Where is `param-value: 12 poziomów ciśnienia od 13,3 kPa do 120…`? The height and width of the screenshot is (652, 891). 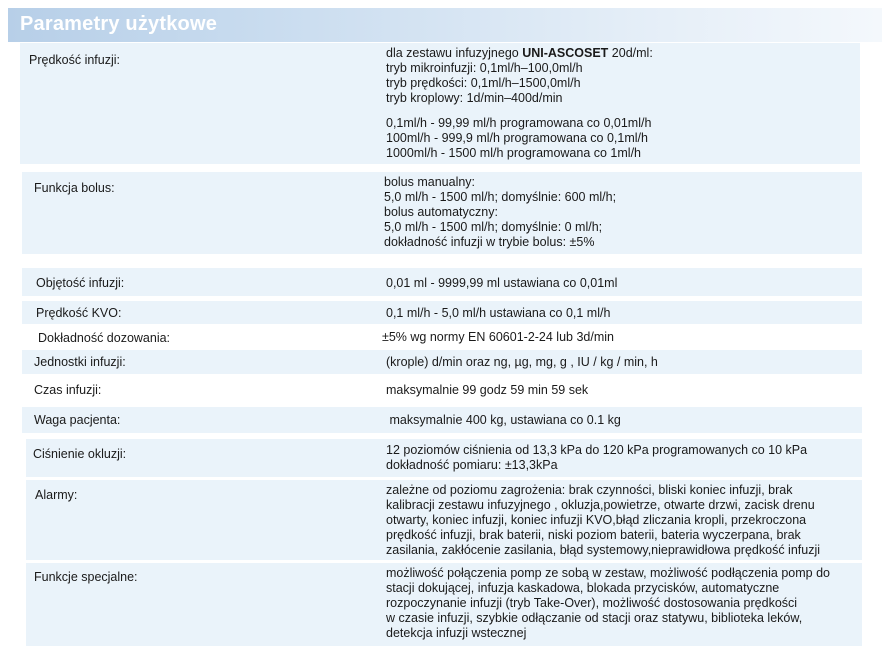
param-value: 12 poziomów ciśnienia od 13,3 kPa do 120… is located at coordinates (596, 458).